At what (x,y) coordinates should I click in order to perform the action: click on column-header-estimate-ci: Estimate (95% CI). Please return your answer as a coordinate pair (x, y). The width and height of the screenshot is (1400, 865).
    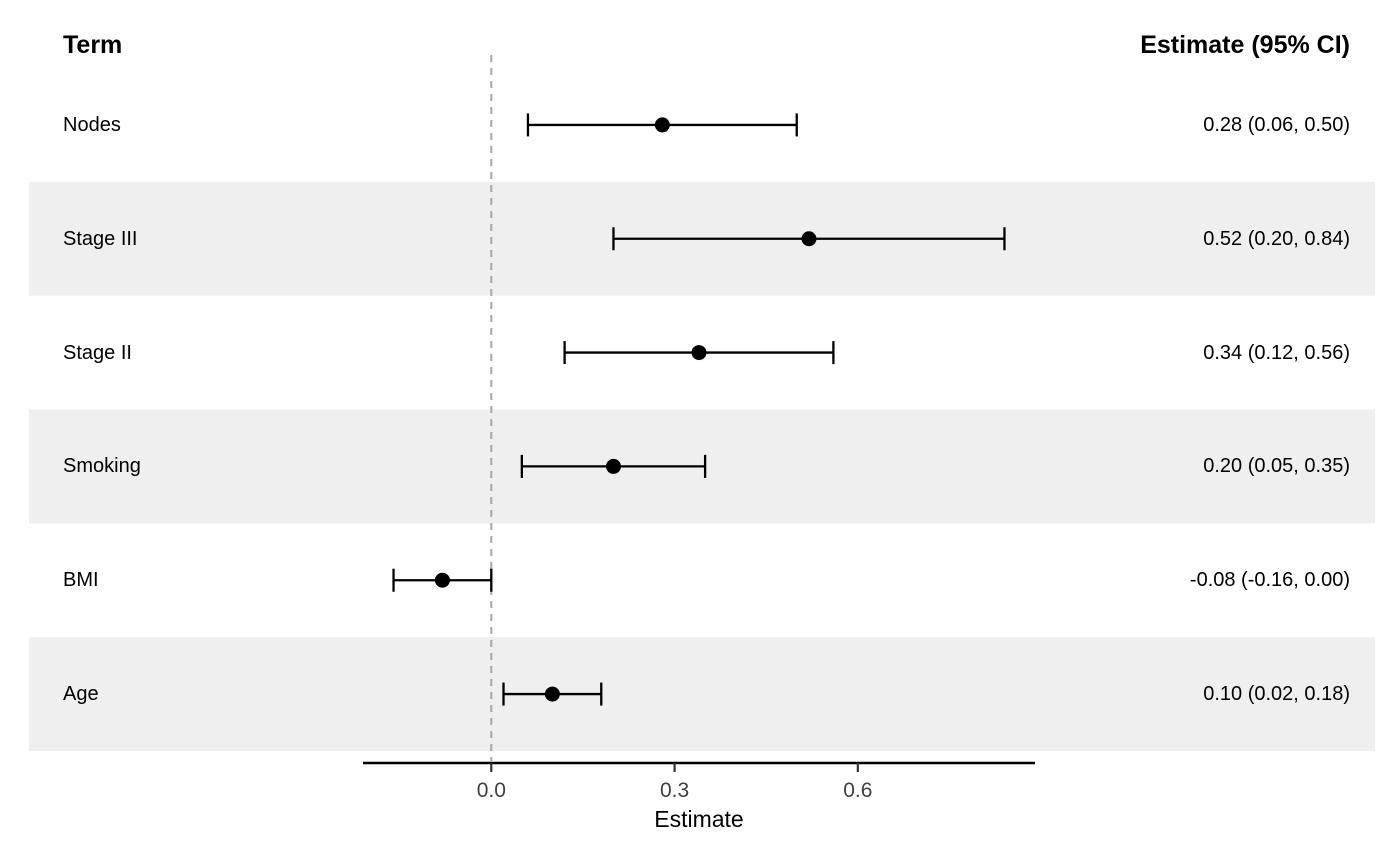
    Looking at the image, I should click on (1245, 45).